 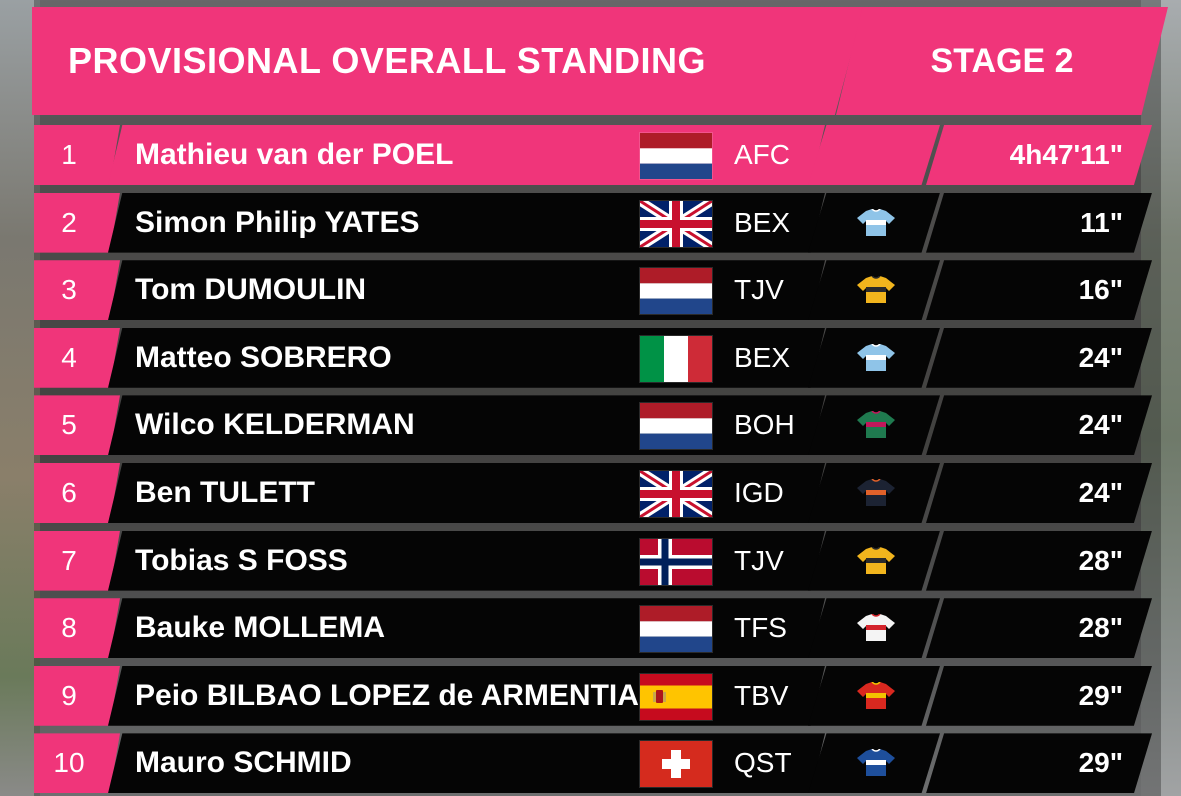 I want to click on team-code: IGD, so click(x=759, y=492).